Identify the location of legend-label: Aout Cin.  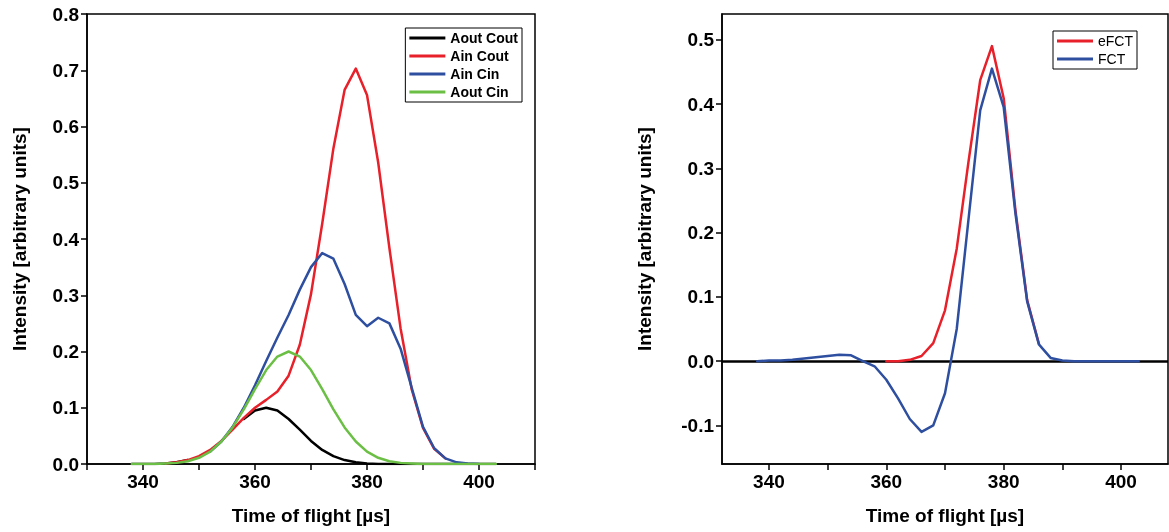
(479, 92).